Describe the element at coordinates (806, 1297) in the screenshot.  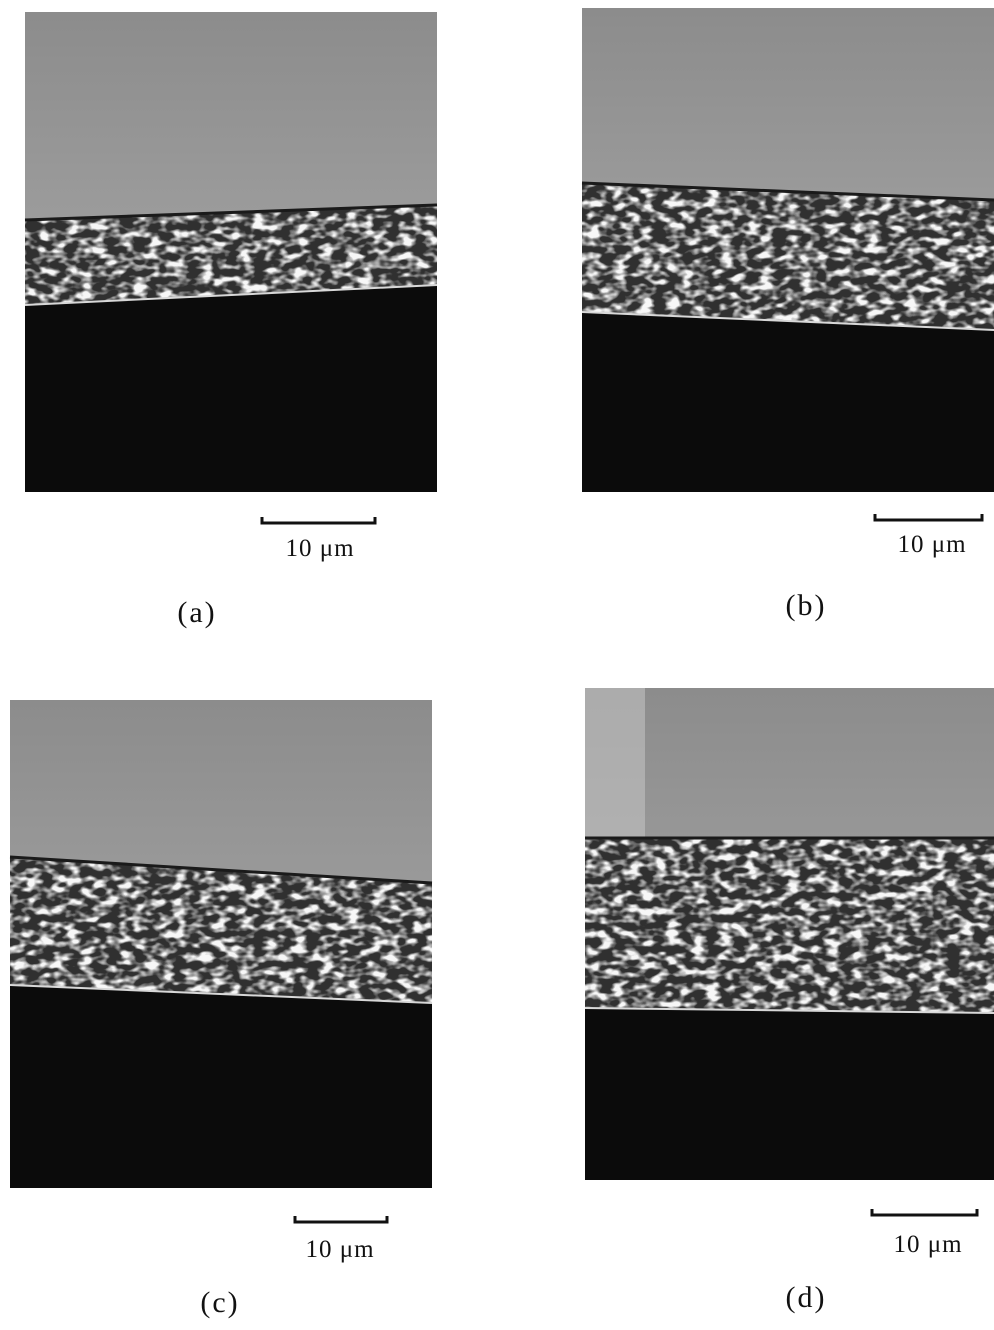
I see `panel-label: (d)` at that location.